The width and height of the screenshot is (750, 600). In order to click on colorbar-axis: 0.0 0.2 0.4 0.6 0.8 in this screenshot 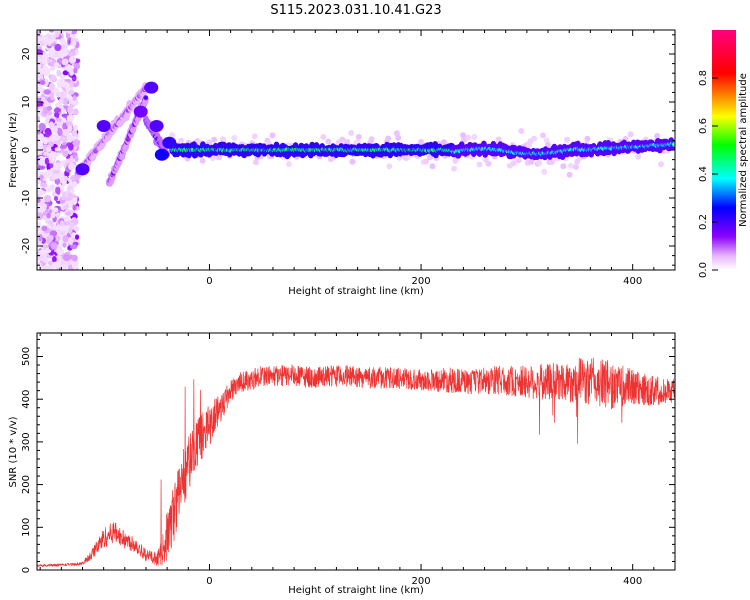, I will do `click(708, 174)`.